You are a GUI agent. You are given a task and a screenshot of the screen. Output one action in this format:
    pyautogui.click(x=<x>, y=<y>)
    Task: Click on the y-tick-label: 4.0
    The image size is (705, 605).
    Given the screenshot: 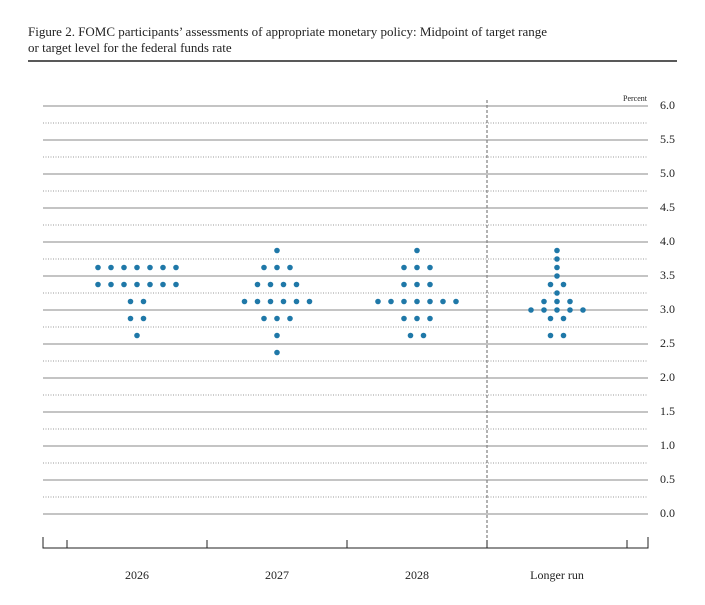 What is the action you would take?
    pyautogui.click(x=667, y=241)
    